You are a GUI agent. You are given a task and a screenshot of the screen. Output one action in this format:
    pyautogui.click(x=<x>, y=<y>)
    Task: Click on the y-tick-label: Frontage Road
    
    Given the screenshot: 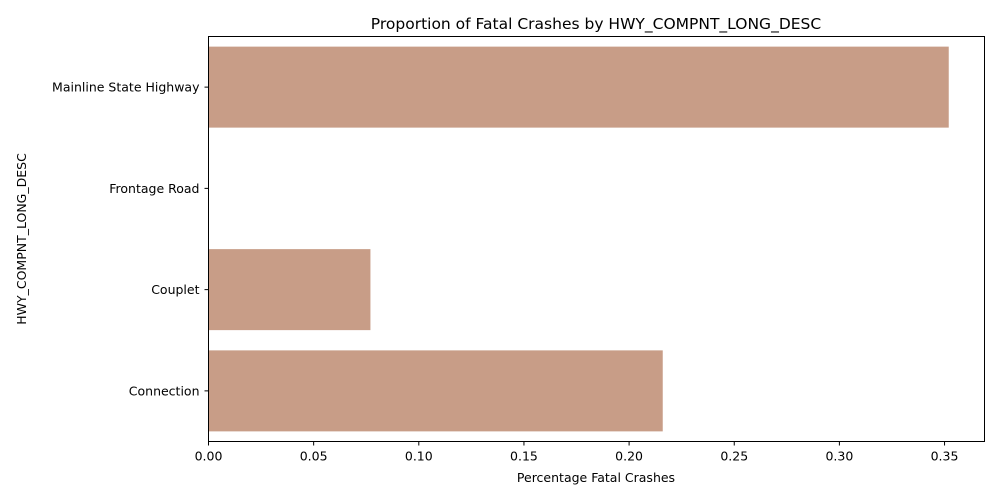 What is the action you would take?
    pyautogui.click(x=154, y=188)
    